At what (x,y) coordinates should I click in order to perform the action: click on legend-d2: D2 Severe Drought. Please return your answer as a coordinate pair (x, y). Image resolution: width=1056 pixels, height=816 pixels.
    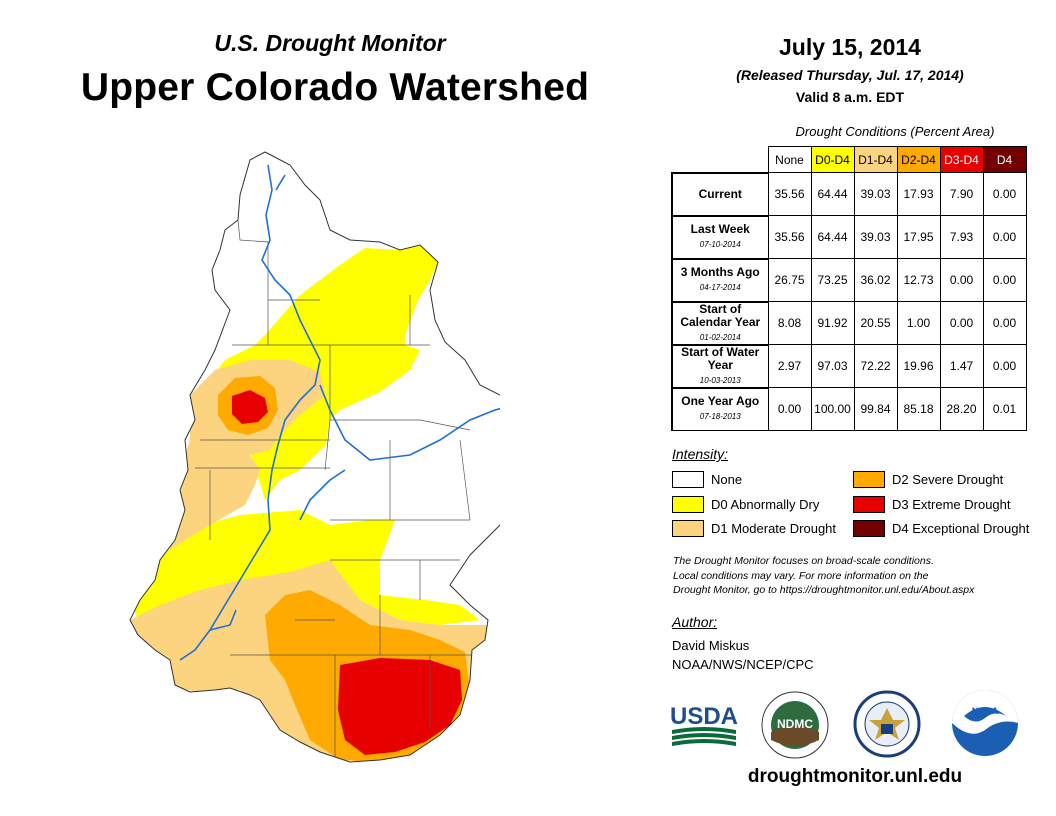
    Looking at the image, I should click on (928, 479).